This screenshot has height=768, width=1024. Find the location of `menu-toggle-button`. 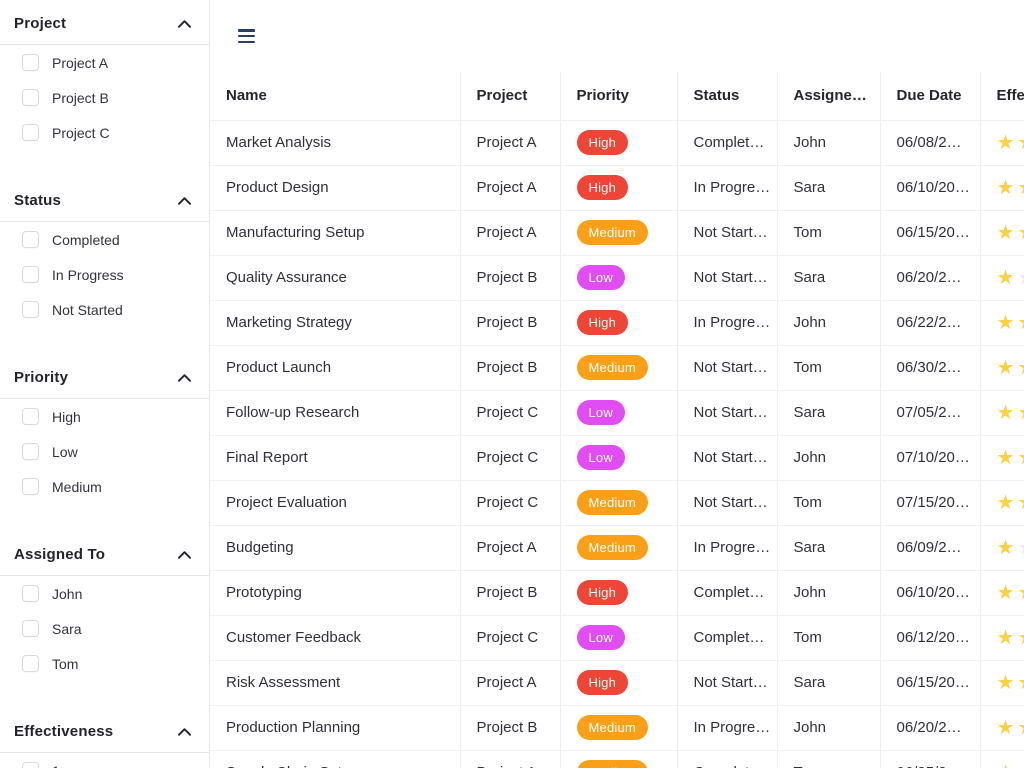

menu-toggle-button is located at coordinates (246, 36).